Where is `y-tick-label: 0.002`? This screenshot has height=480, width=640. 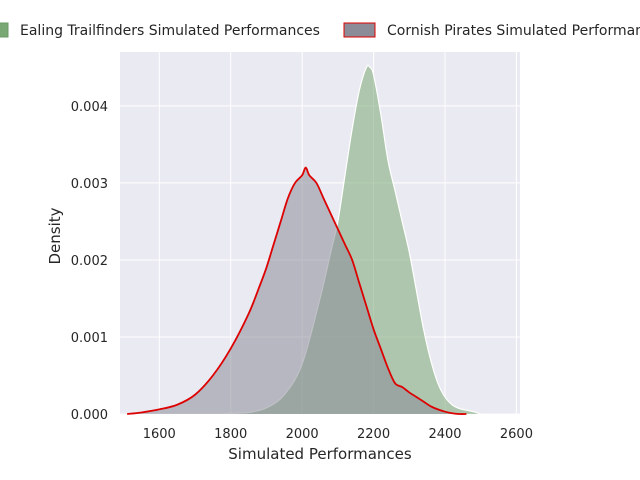 y-tick-label: 0.002 is located at coordinates (89, 261).